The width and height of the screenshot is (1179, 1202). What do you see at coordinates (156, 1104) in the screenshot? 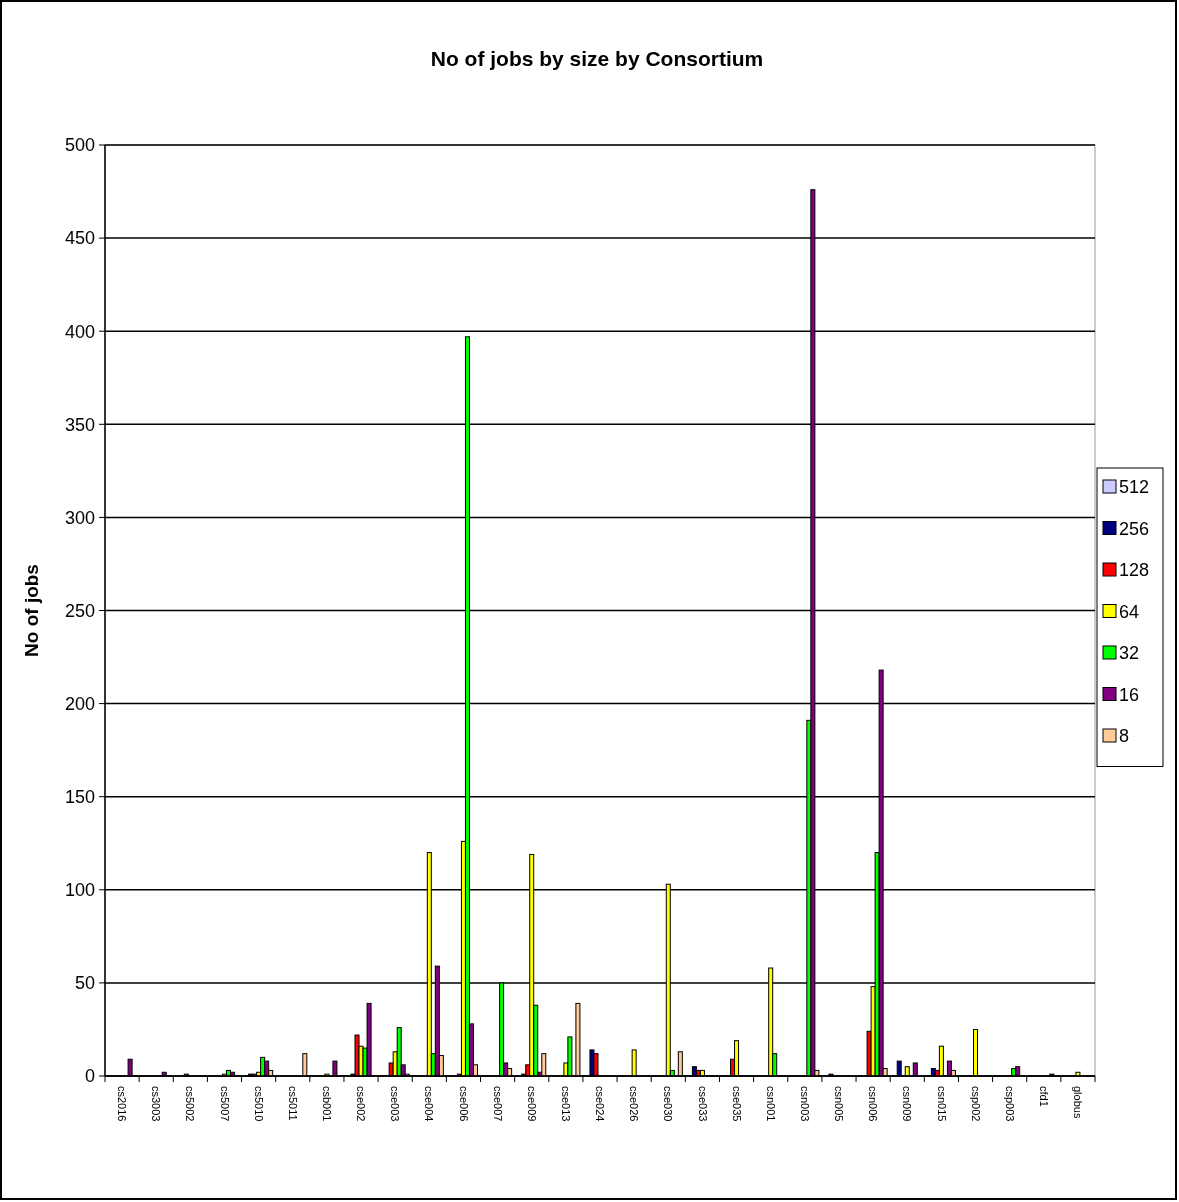
I see `x-tick-label: cs3003` at bounding box center [156, 1104].